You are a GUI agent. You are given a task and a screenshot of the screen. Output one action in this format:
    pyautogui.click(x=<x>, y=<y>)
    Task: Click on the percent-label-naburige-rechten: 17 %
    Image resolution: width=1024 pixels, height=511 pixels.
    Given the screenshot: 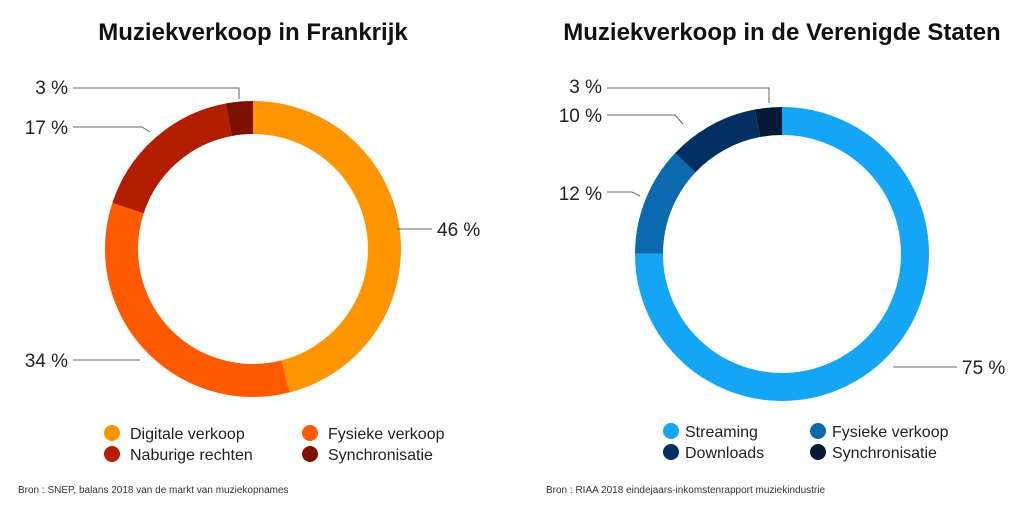 What is the action you would take?
    pyautogui.click(x=46, y=128)
    